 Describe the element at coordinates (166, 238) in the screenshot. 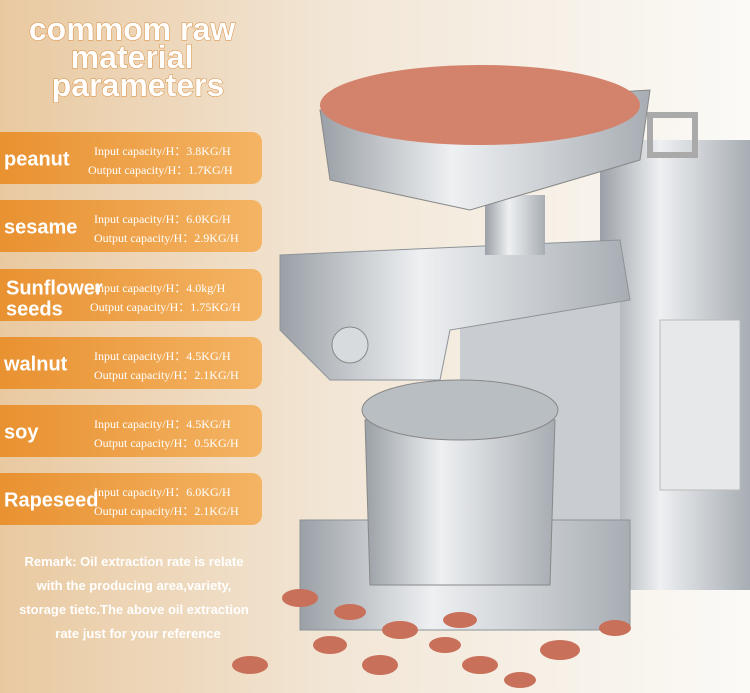

I see `output-capacity: Output capacity/H：2.9KG/H` at that location.